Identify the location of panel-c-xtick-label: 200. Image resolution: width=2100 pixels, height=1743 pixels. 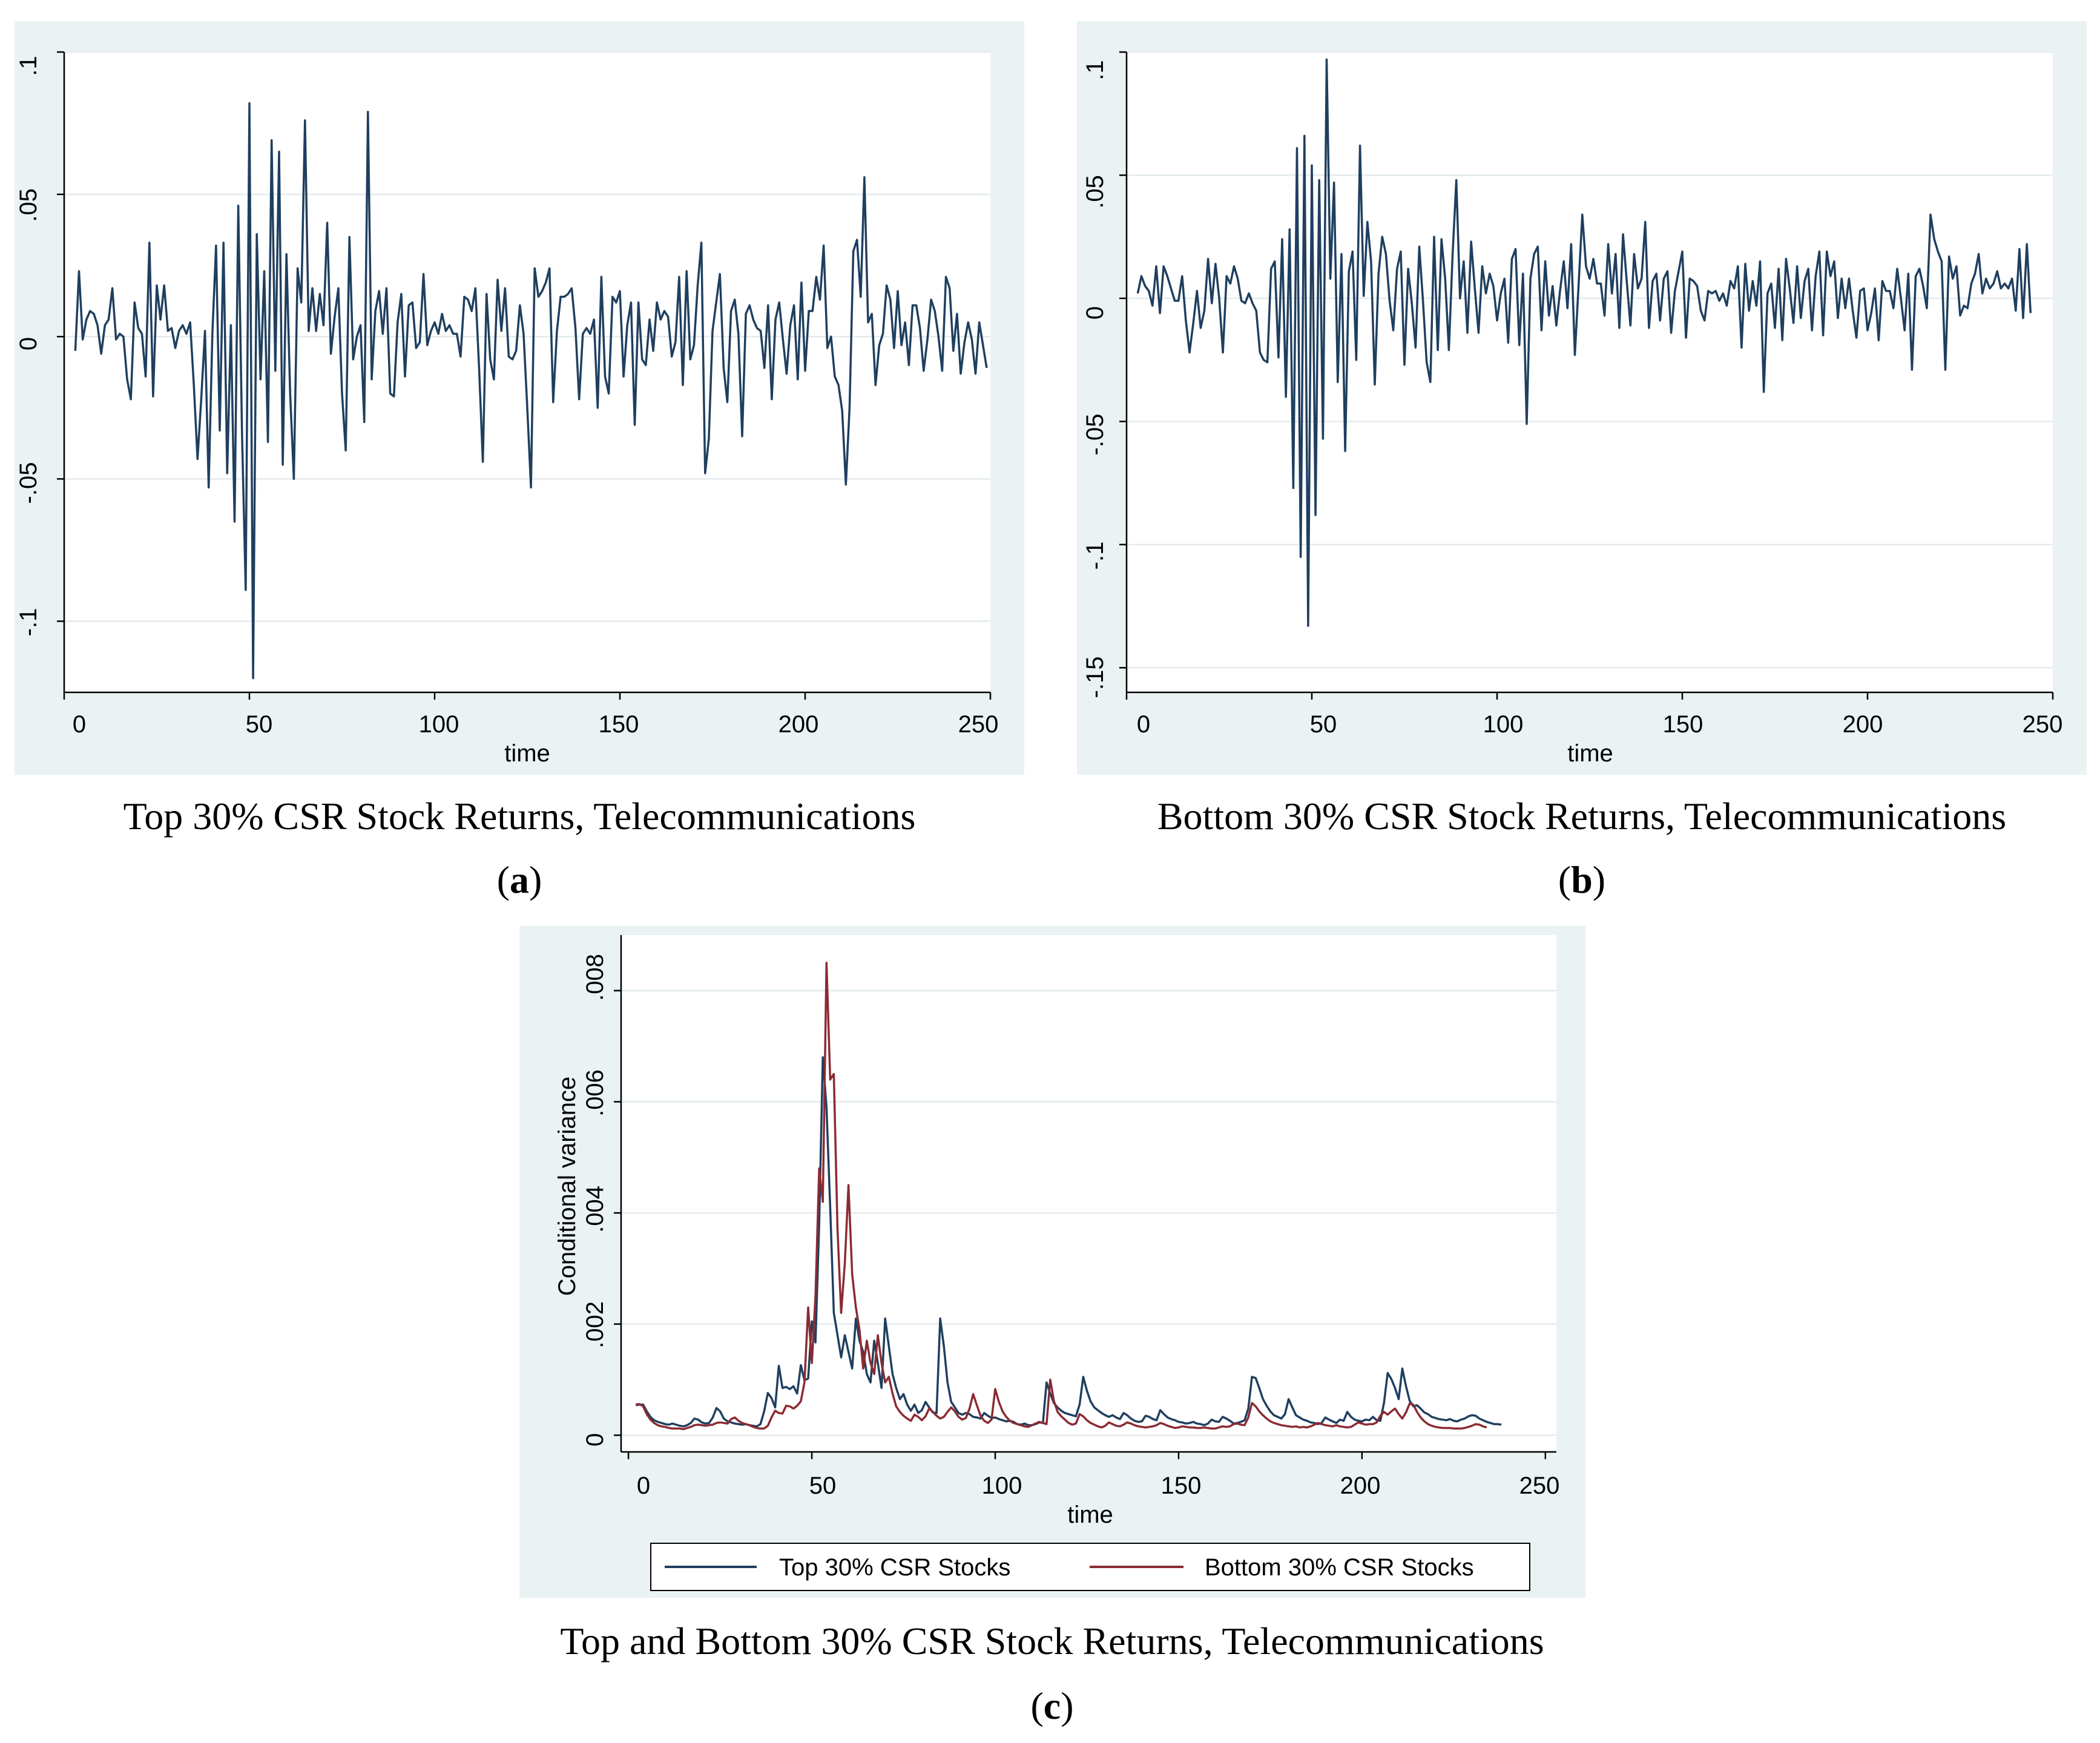
(1360, 1485).